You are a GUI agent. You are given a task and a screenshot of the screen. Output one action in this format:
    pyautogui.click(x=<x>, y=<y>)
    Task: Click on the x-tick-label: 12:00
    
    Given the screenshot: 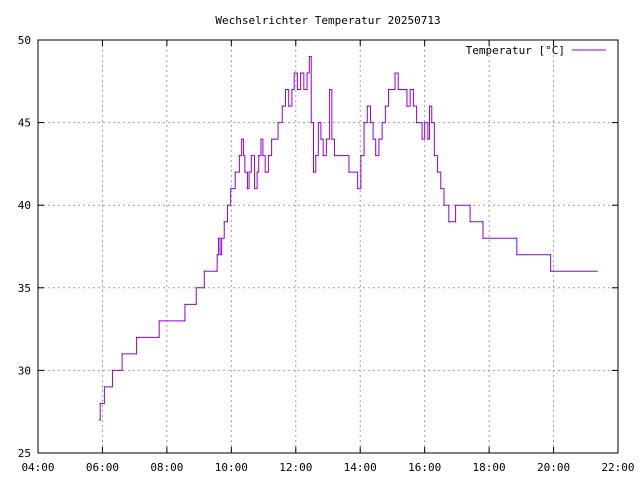 What is the action you would take?
    pyautogui.click(x=295, y=467)
    